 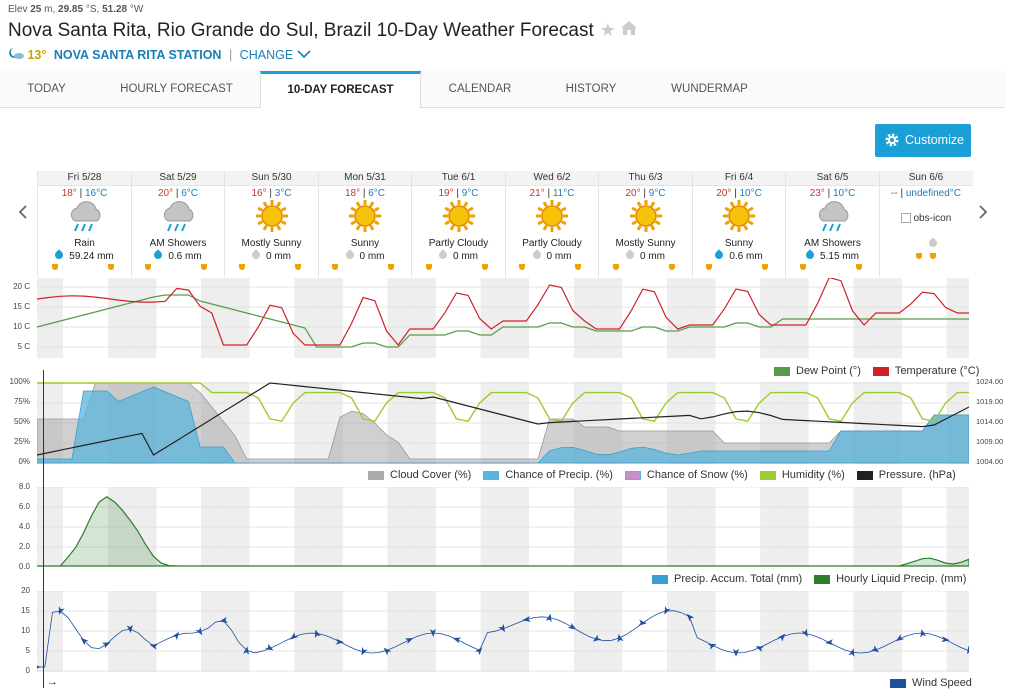 What do you see at coordinates (926, 178) in the screenshot?
I see `day-name: Sun 6/6` at bounding box center [926, 178].